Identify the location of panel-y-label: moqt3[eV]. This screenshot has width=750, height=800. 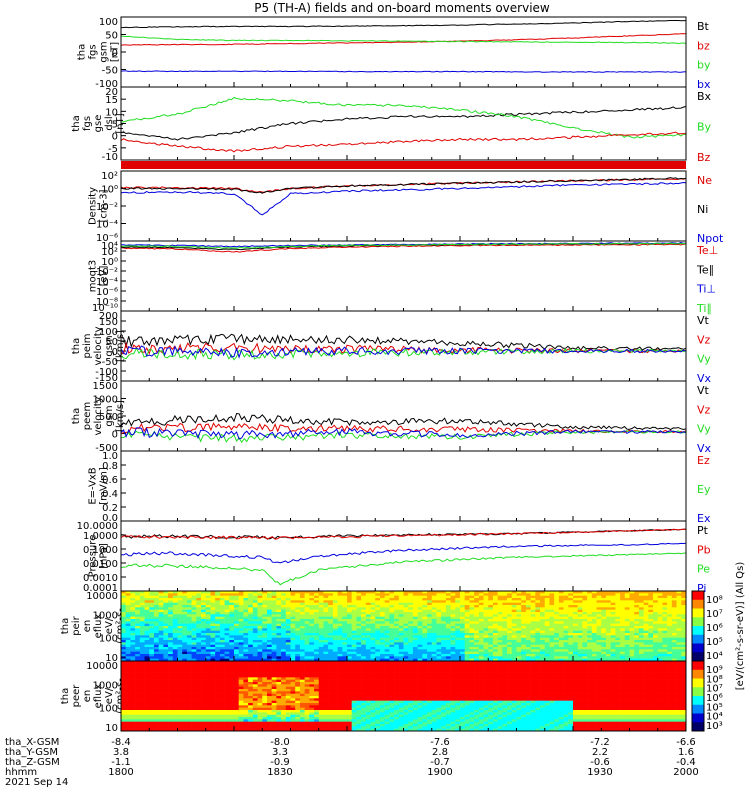
(99, 276).